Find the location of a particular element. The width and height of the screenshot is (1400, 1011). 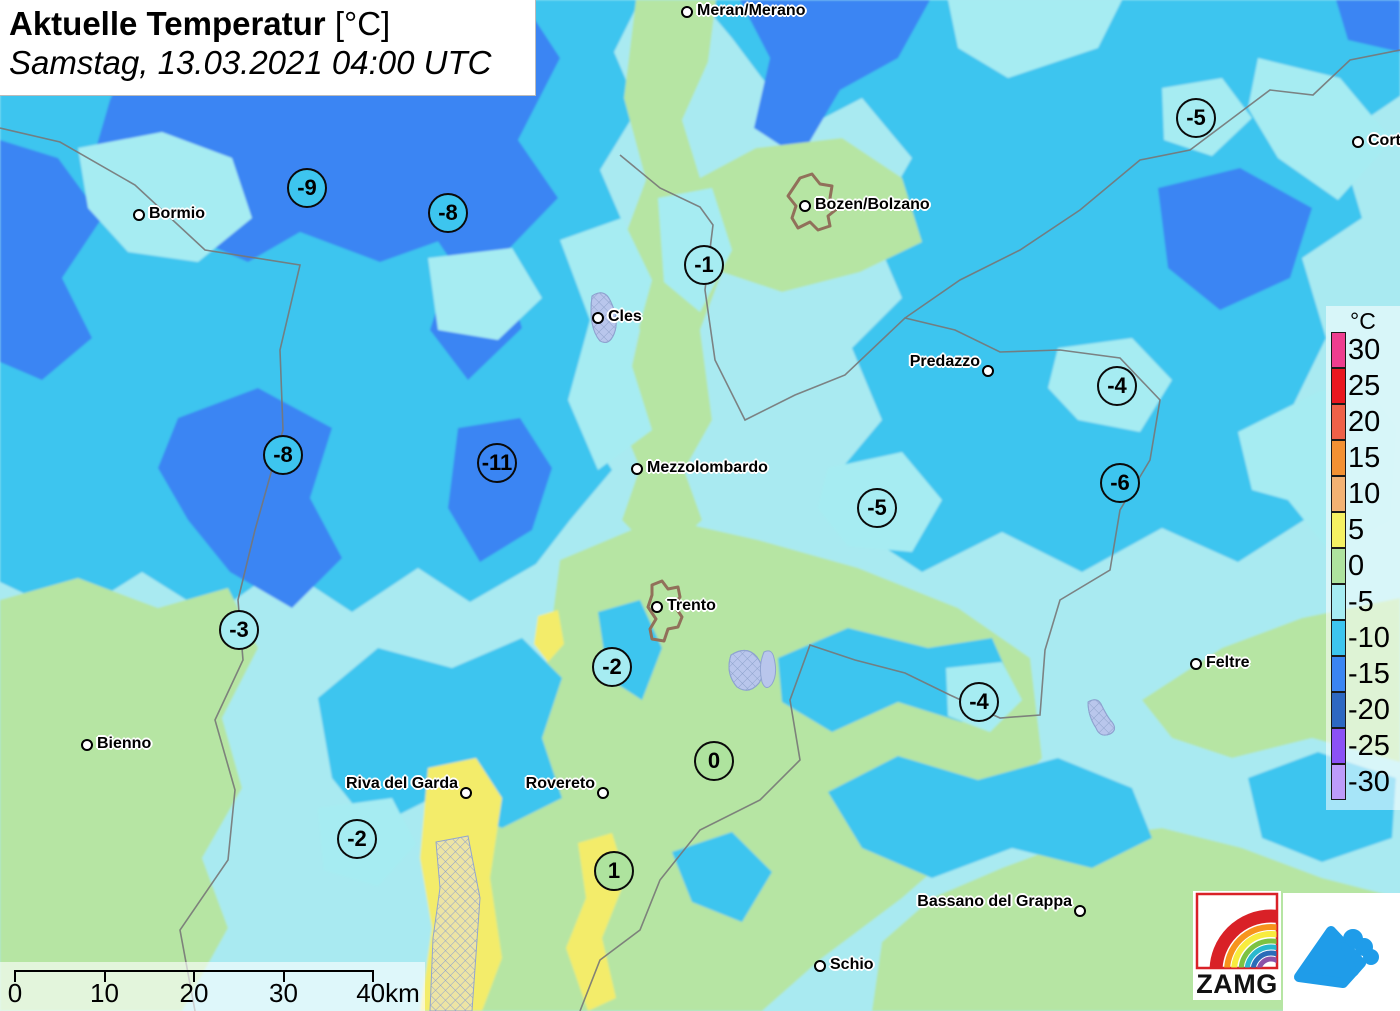

legend-band-value: -30 is located at coordinates (1369, 782).